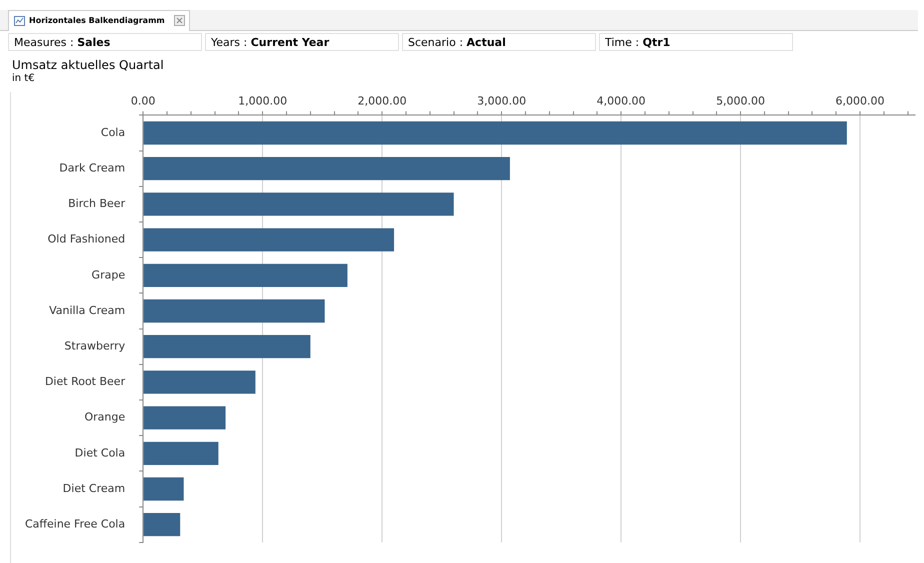 Image resolution: width=924 pixels, height=563 pixels. What do you see at coordinates (501, 101) in the screenshot?
I see `x-tick-label: 3,000.00` at bounding box center [501, 101].